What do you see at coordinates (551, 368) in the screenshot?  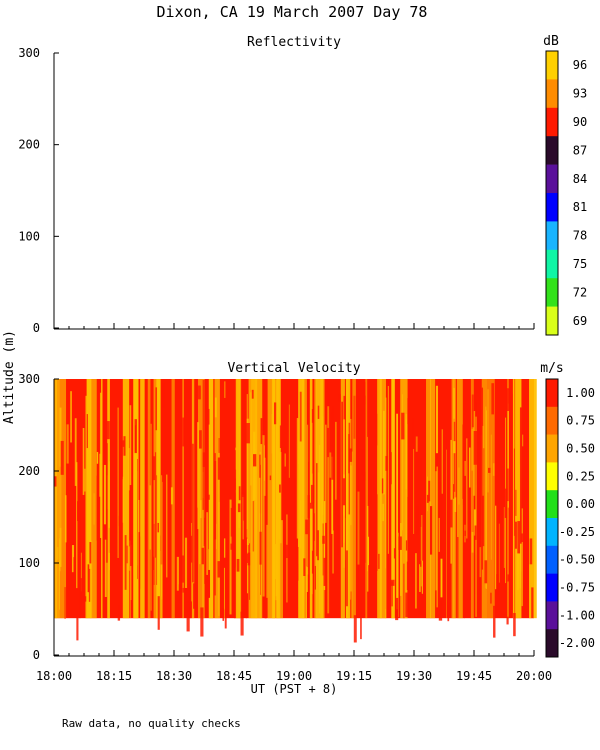 I see `vertical-velocity-colorbar-unit: m/s` at bounding box center [551, 368].